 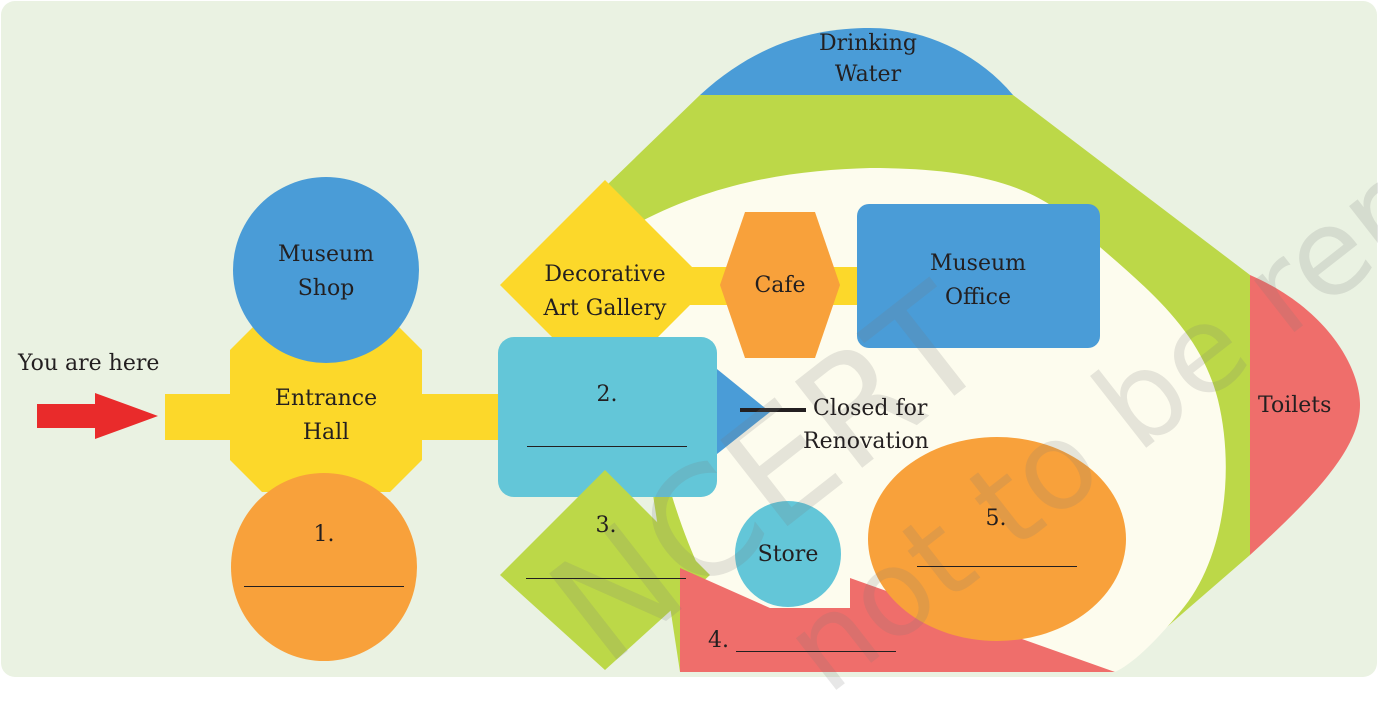 I want to click on room-4-label: 4., so click(x=718, y=640).